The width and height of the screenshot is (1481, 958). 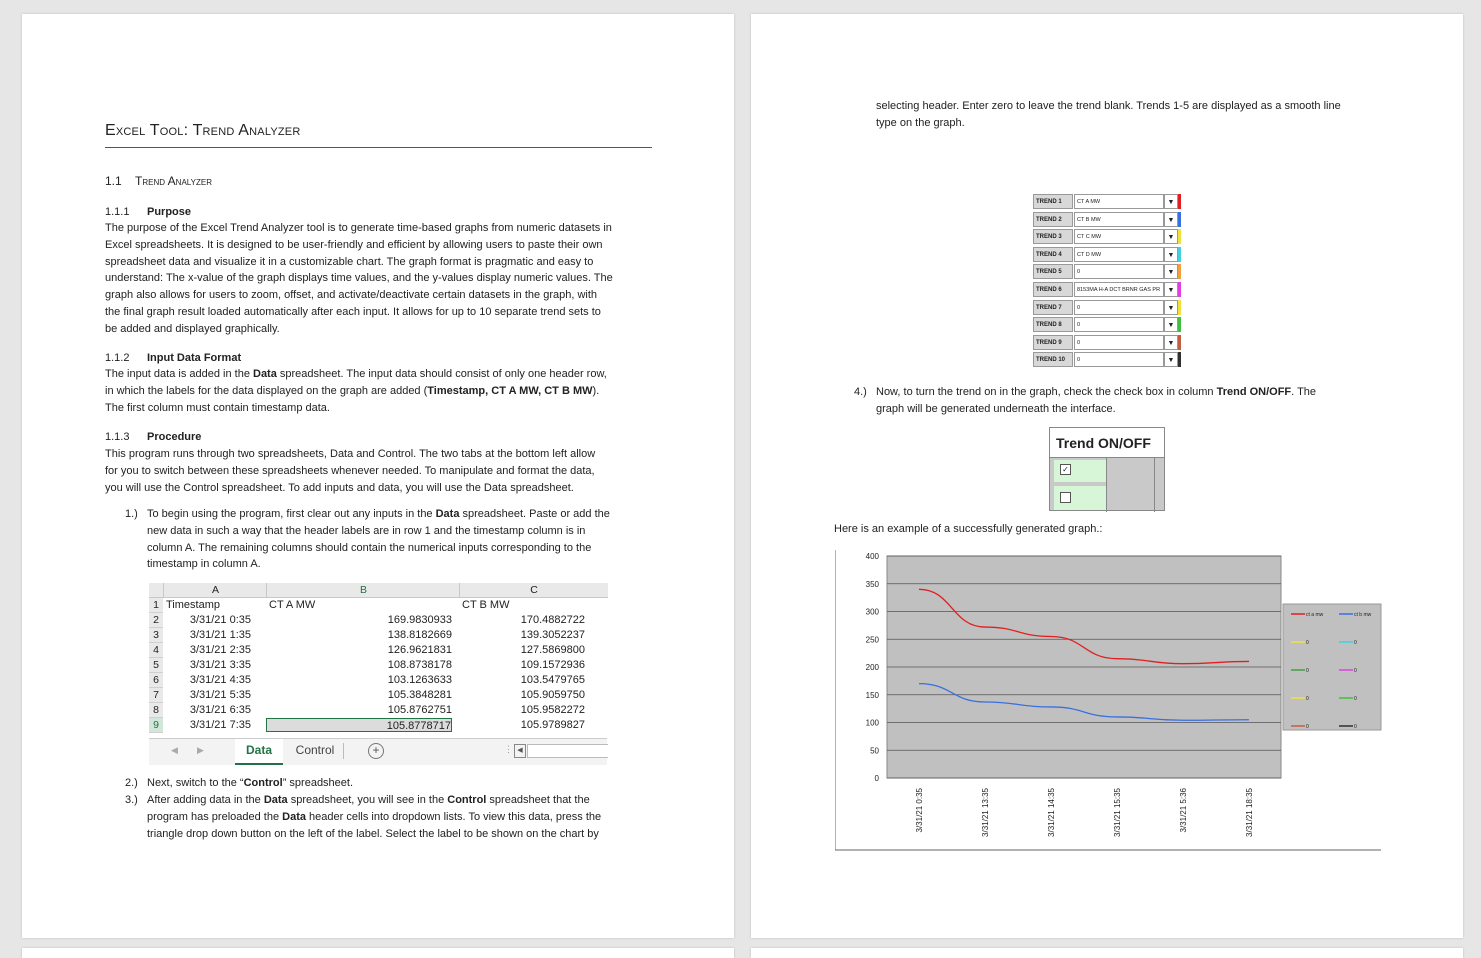 I want to click on table-cell: 169.9830933, so click(x=419, y=620).